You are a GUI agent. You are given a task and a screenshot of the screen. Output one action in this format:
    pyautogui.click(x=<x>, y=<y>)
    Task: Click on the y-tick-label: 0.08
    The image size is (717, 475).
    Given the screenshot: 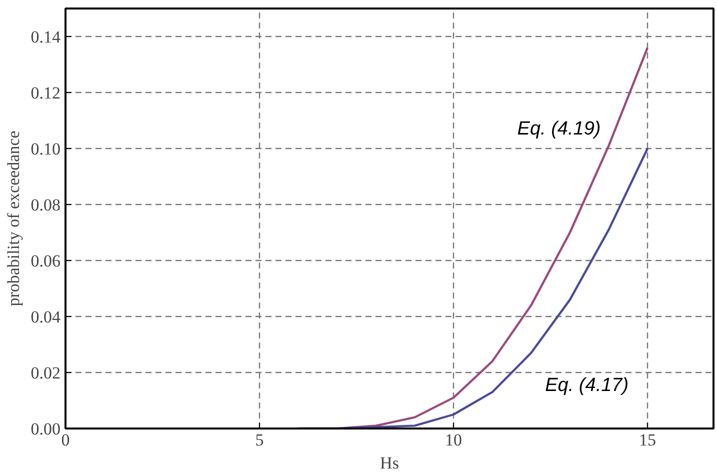 What is the action you would take?
    pyautogui.click(x=45, y=205)
    